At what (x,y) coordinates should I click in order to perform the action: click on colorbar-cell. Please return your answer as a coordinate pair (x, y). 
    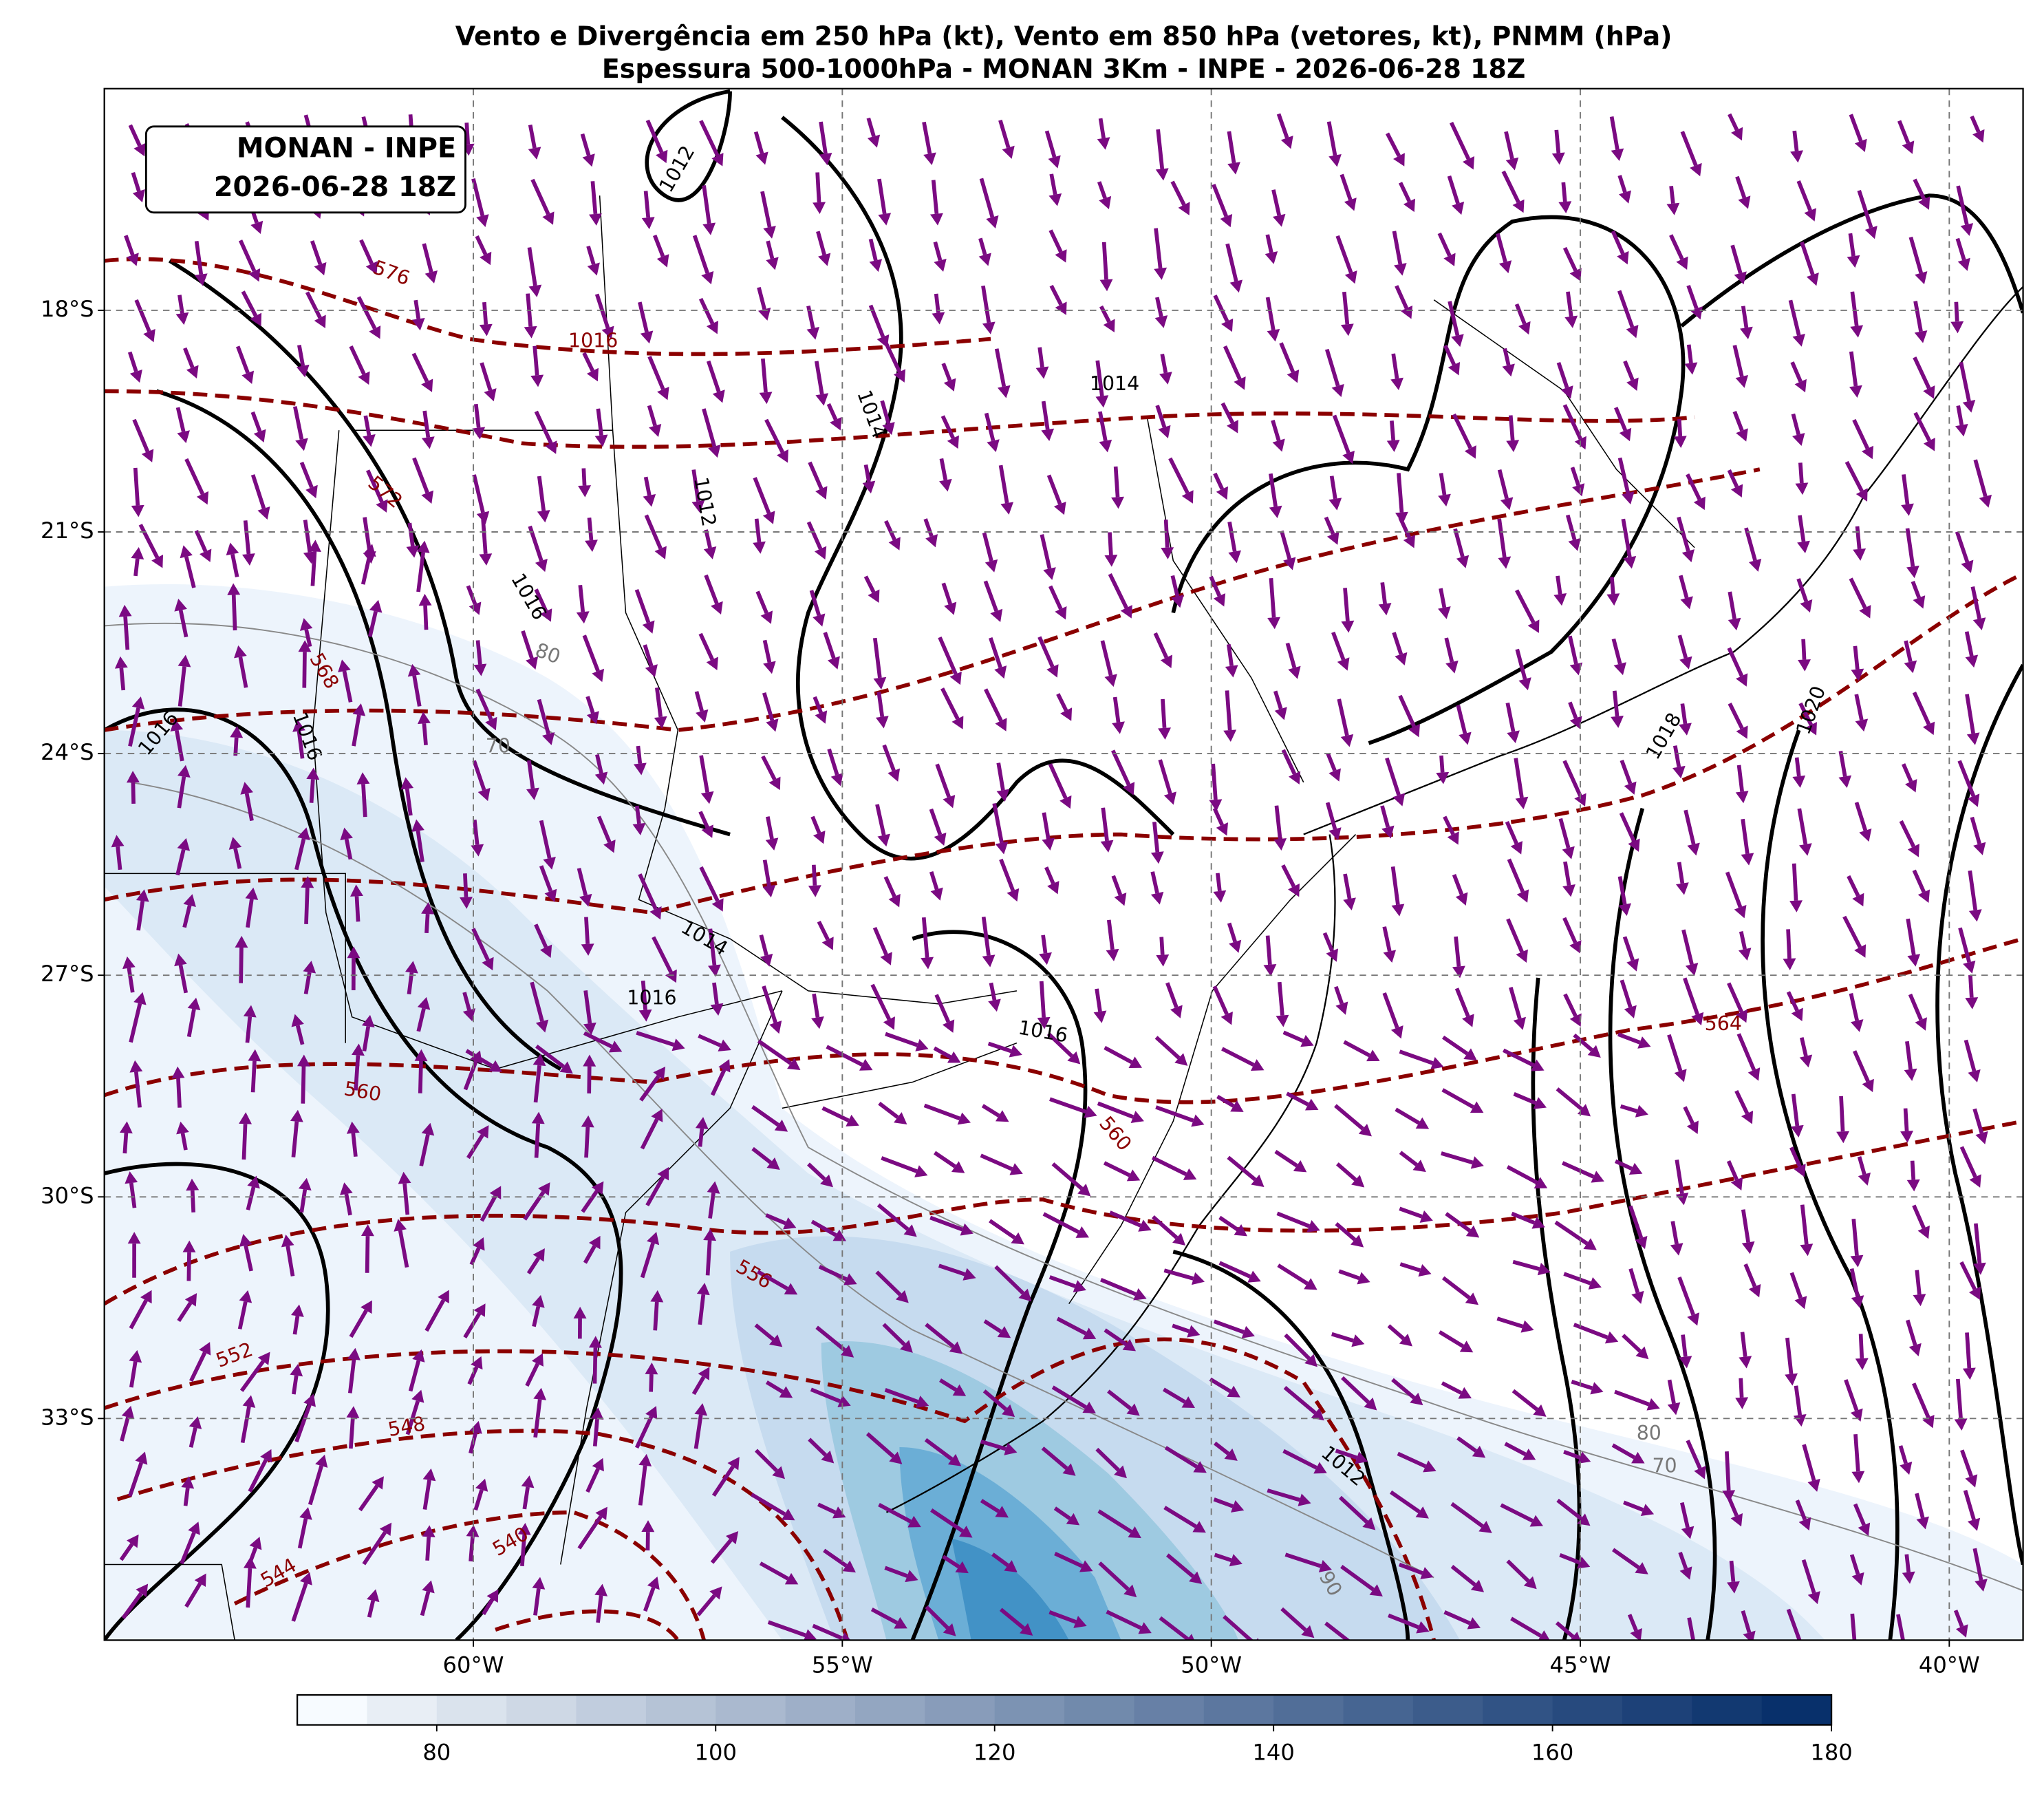
    Looking at the image, I should click on (472, 1710).